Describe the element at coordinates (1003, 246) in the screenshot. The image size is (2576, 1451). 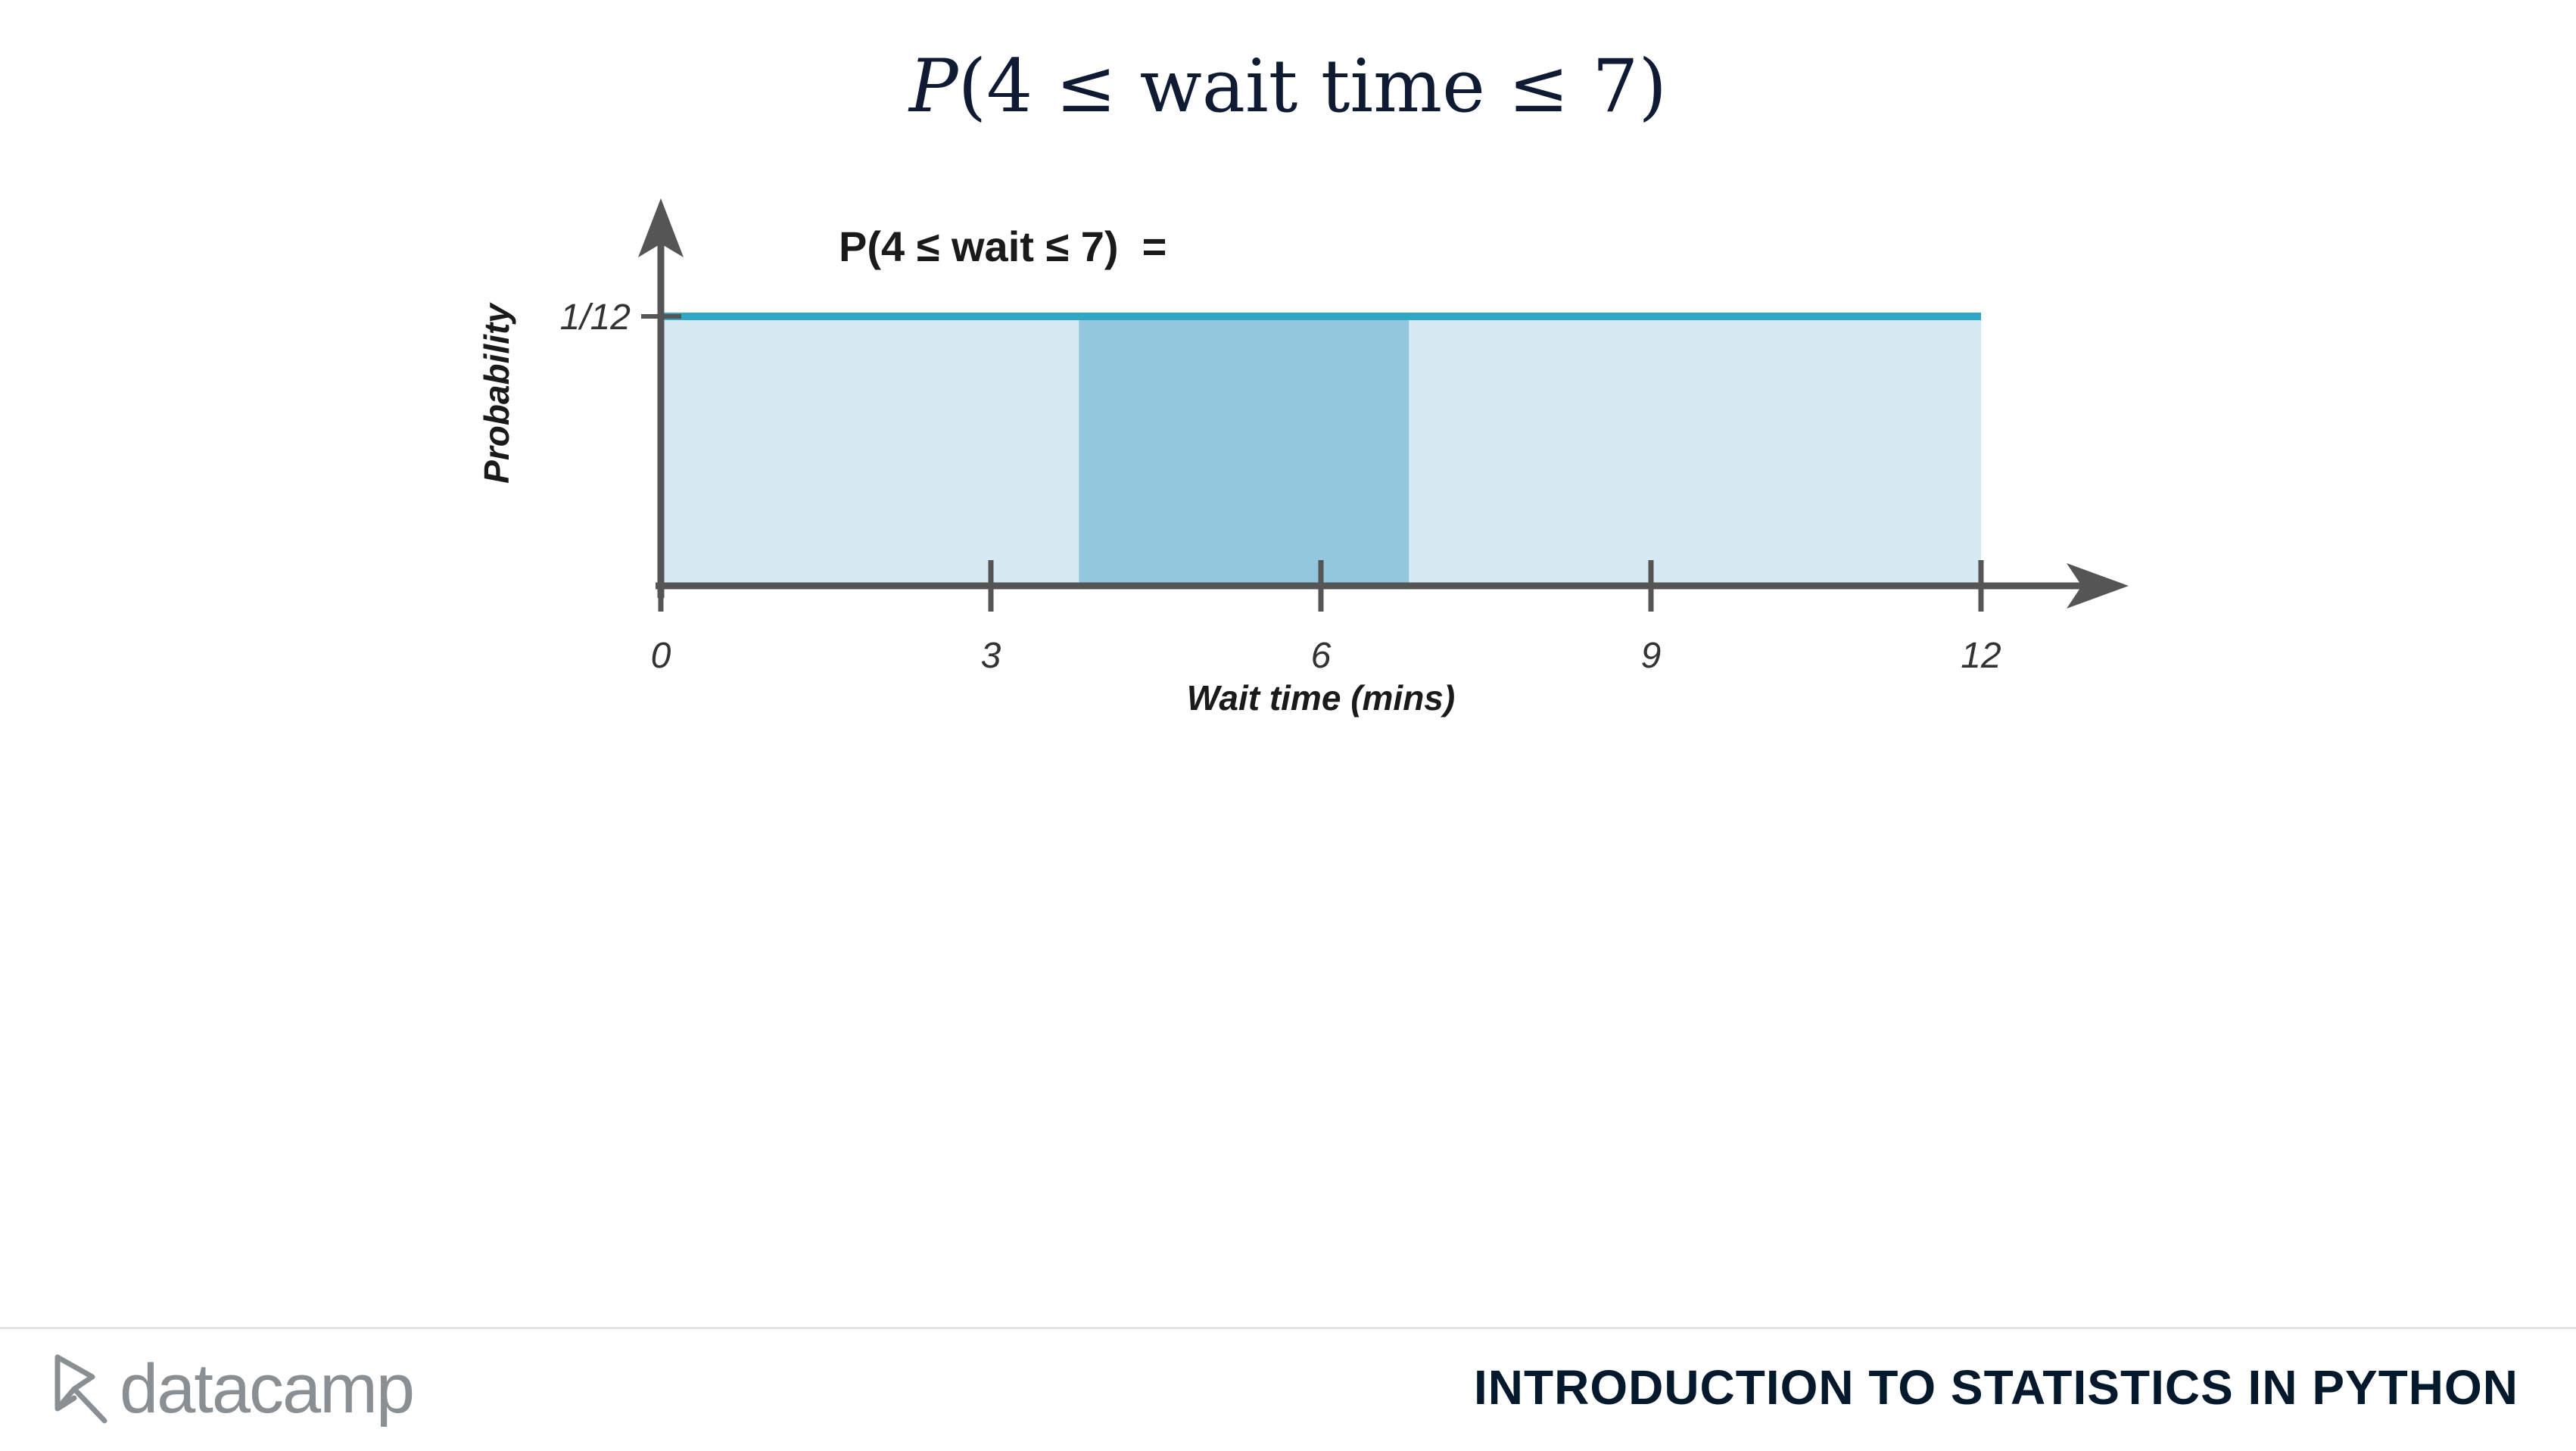
I see `probability-annotation: P(4 ≤ wait ≤ 7) =` at that location.